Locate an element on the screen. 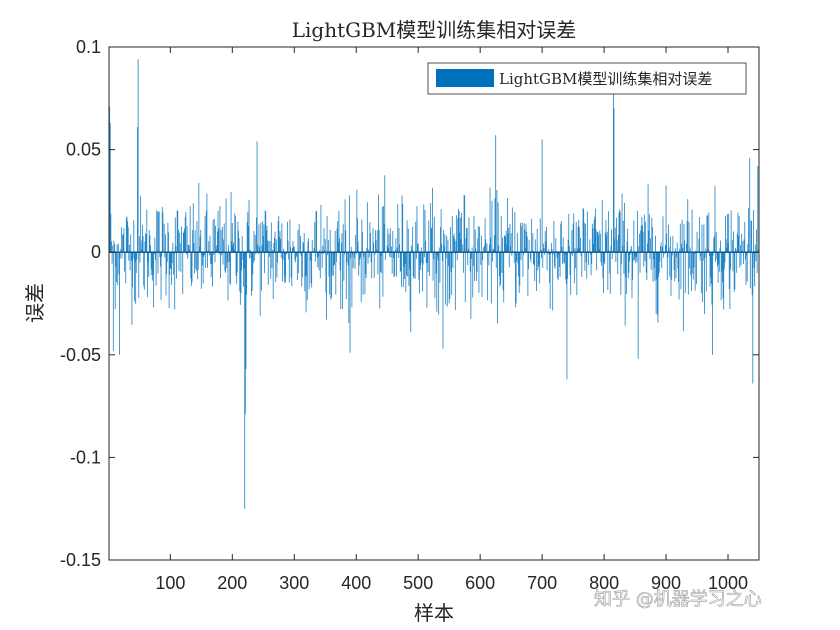  y-tick-label: 0.05 is located at coordinates (83, 150).